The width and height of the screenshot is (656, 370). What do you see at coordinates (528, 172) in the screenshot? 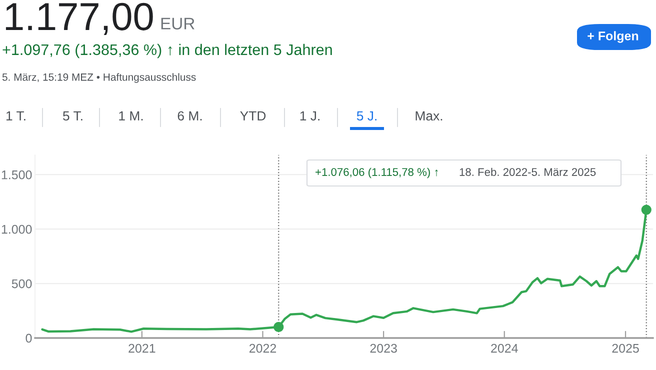
I see `annotation: 18. Feb. 2022-5. März 2025` at bounding box center [528, 172].